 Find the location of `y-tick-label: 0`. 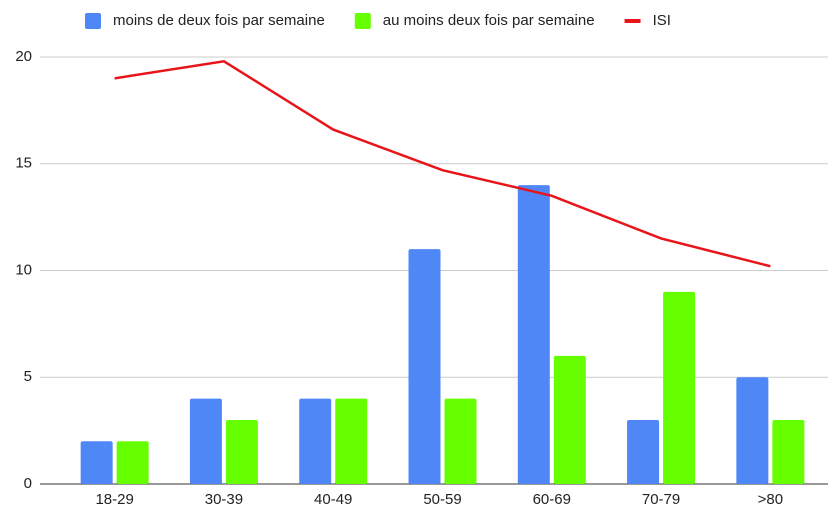

y-tick-label: 0 is located at coordinates (28, 483).